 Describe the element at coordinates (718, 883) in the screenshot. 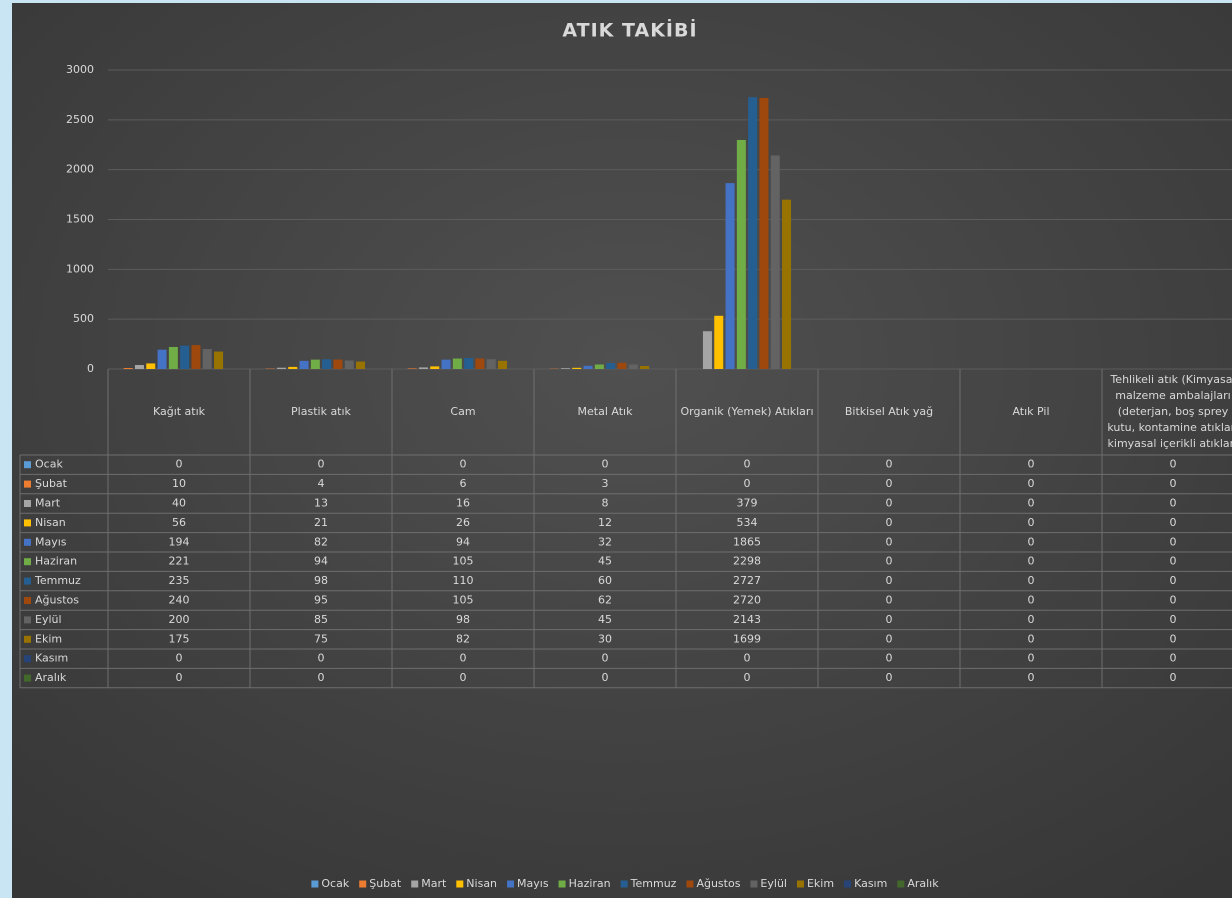

I see `legend-label: Ağustos` at that location.